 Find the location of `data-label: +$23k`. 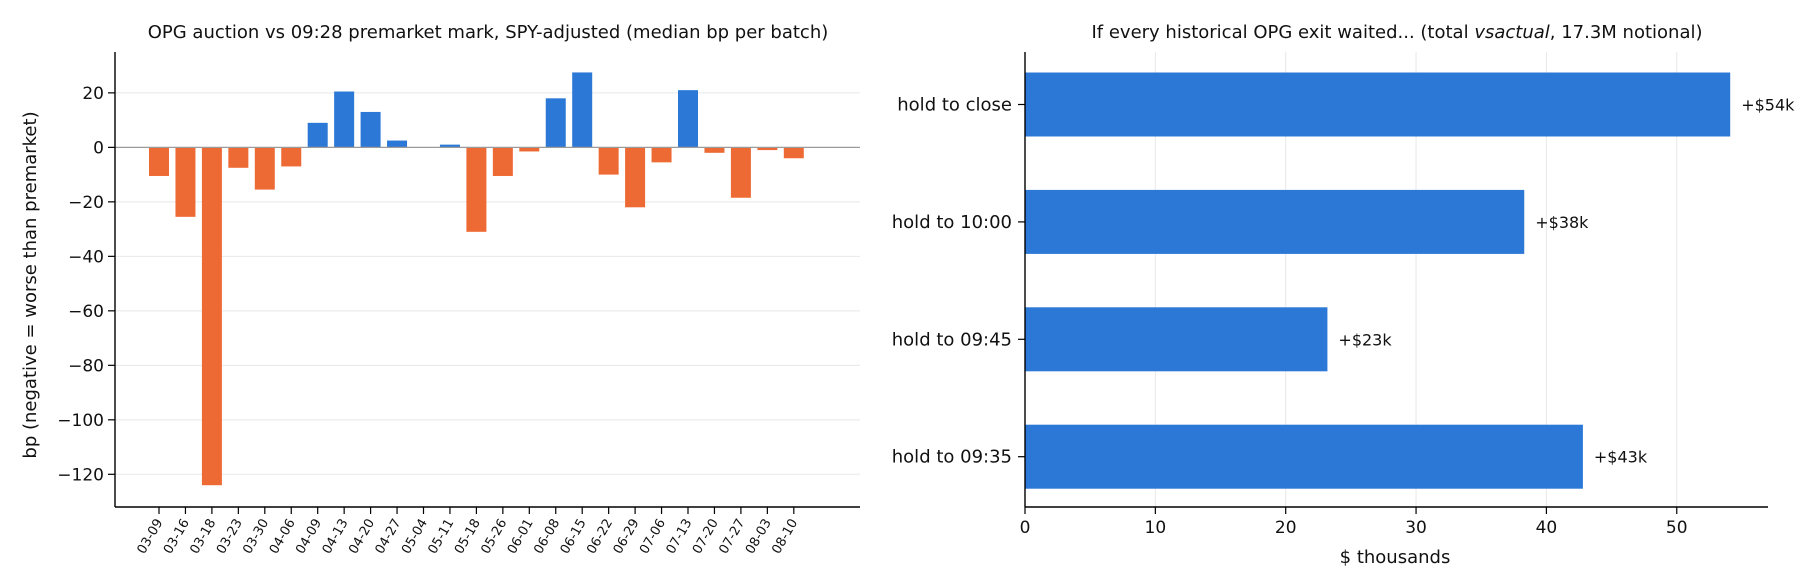

data-label: +$23k is located at coordinates (1365, 339).